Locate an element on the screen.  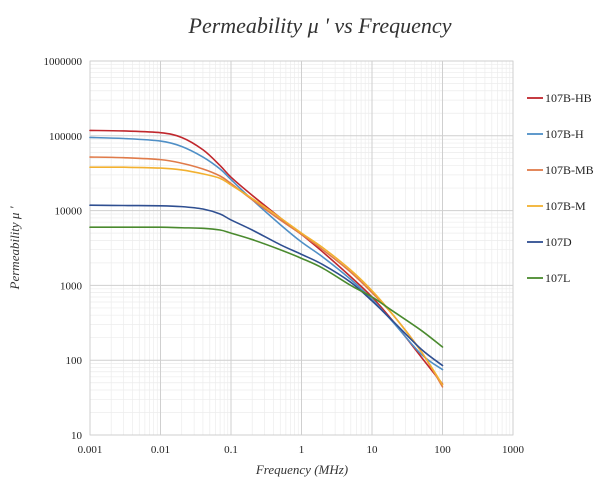
x-tick-label: 1 is located at coordinates (302, 450).